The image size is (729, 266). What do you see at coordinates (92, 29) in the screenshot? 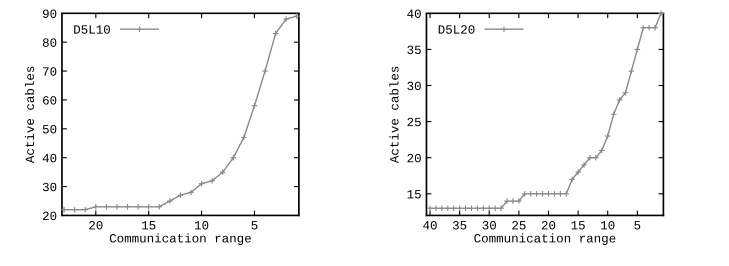
I see `legend-label: D5L10` at bounding box center [92, 29].